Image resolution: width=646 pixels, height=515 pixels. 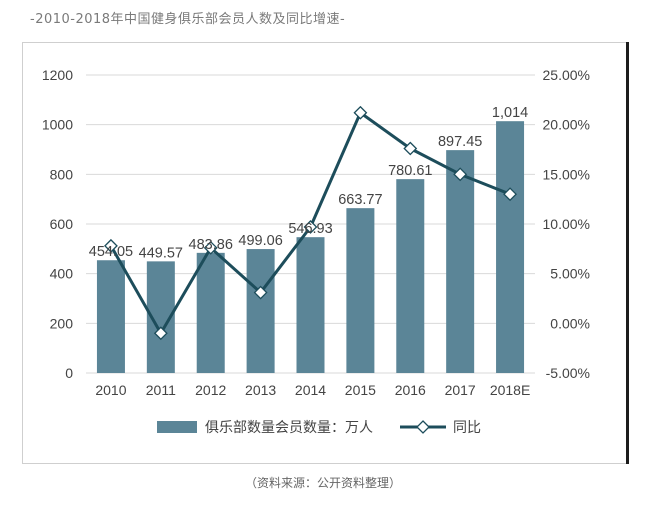 I want to click on bar-data-label: 483.86, so click(x=211, y=245).